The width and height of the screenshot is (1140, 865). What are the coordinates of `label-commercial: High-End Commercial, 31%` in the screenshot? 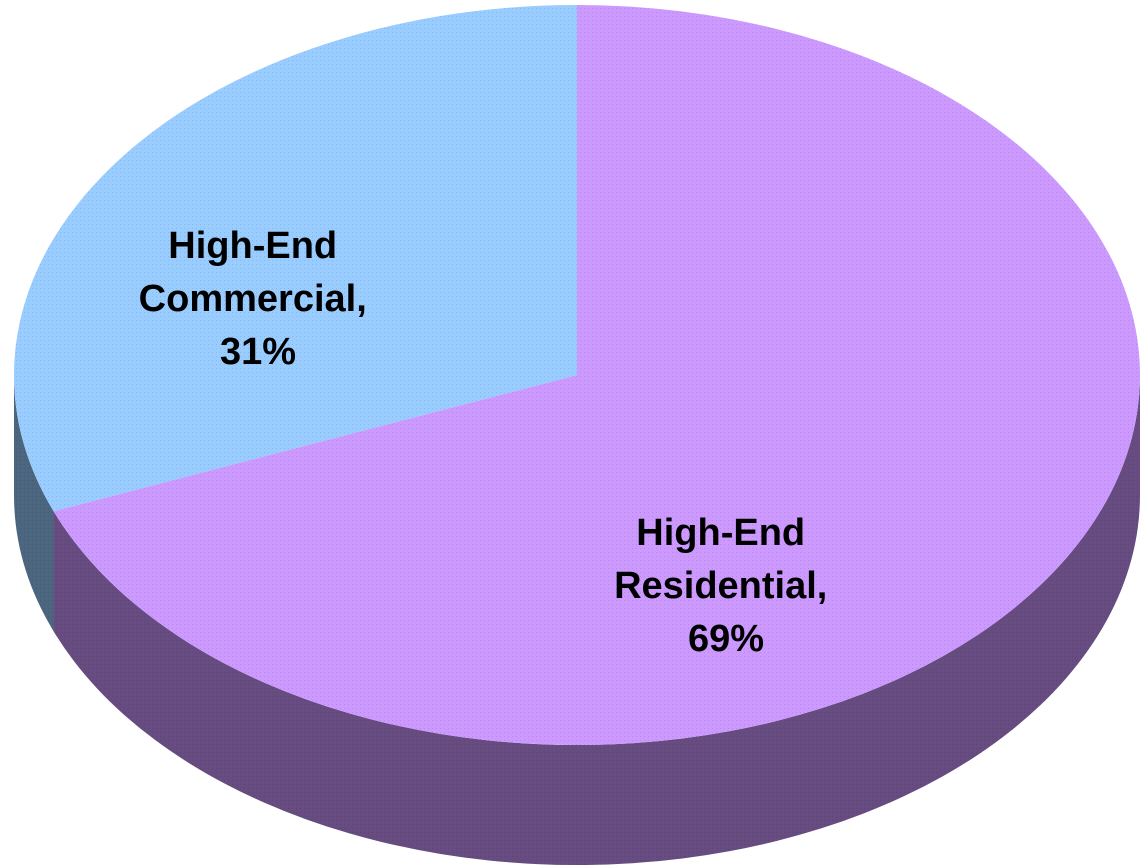 It's located at (258, 299).